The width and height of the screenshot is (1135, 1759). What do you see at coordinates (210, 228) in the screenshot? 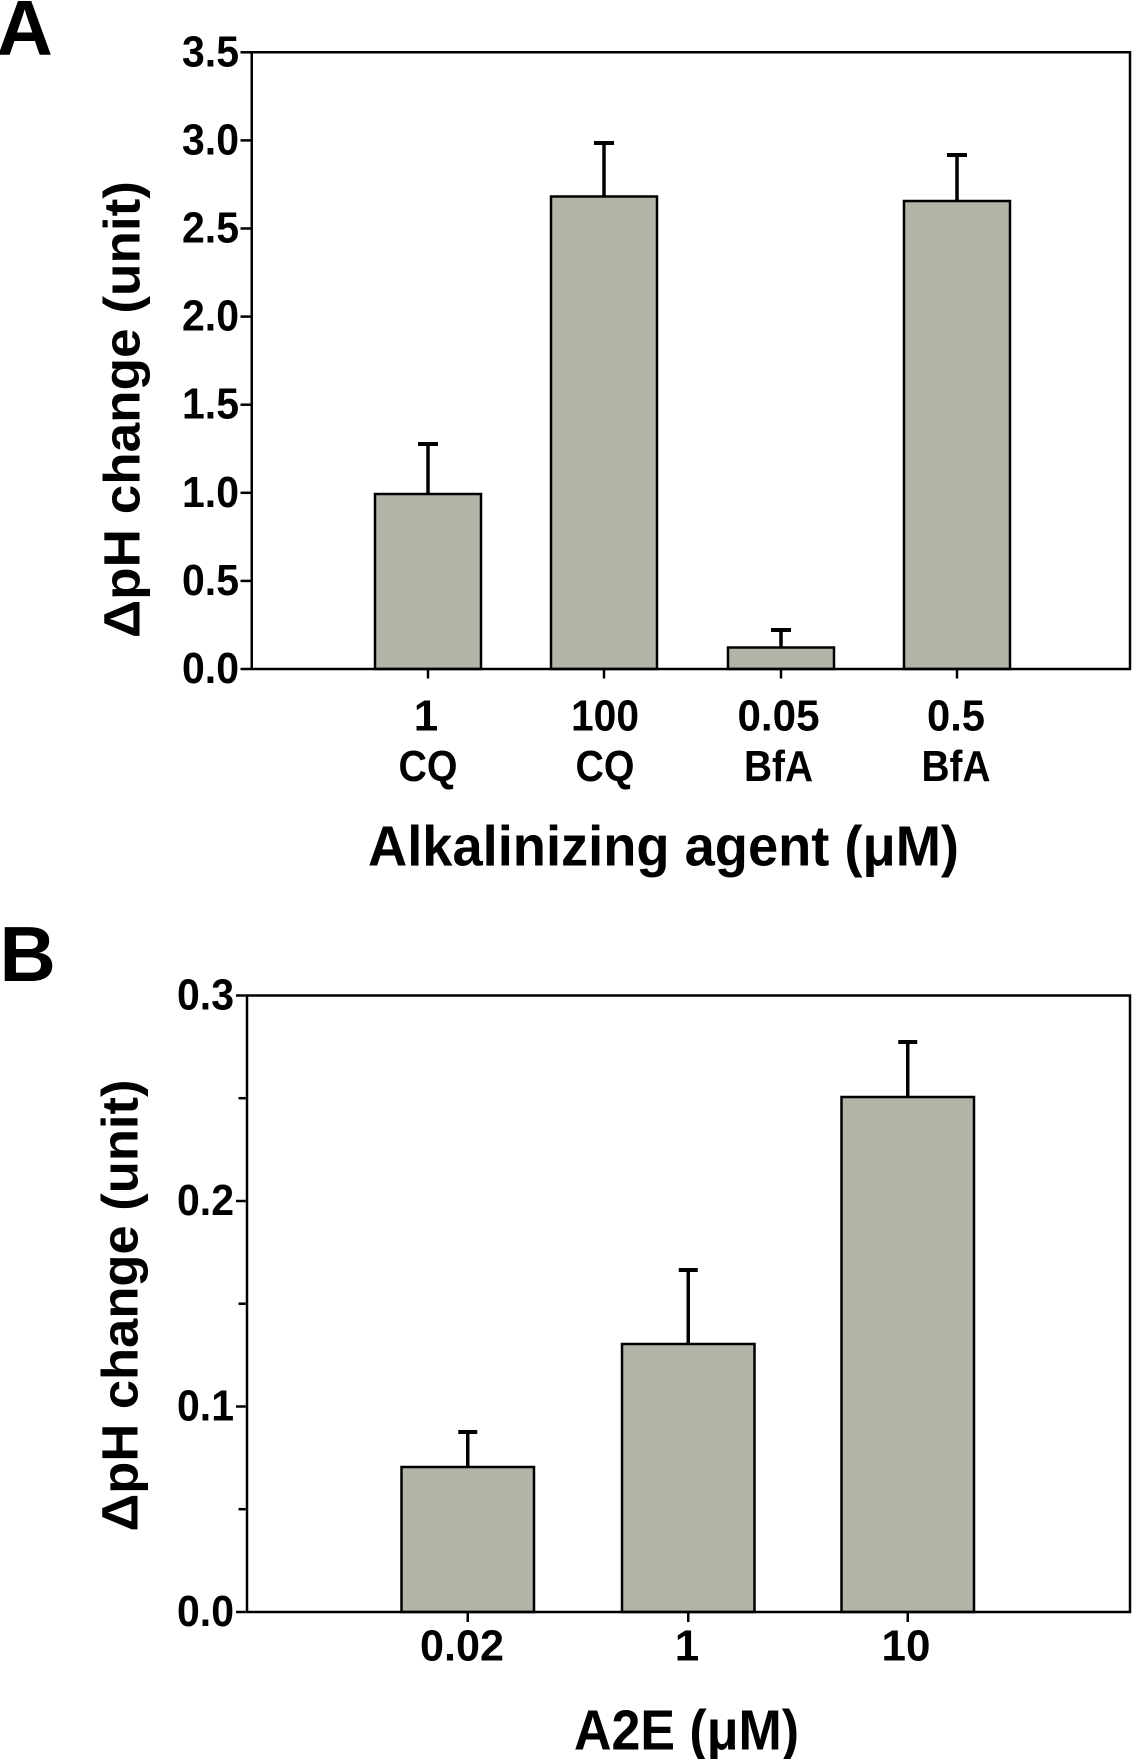
I see `svg-text: 2.5` at bounding box center [210, 228].